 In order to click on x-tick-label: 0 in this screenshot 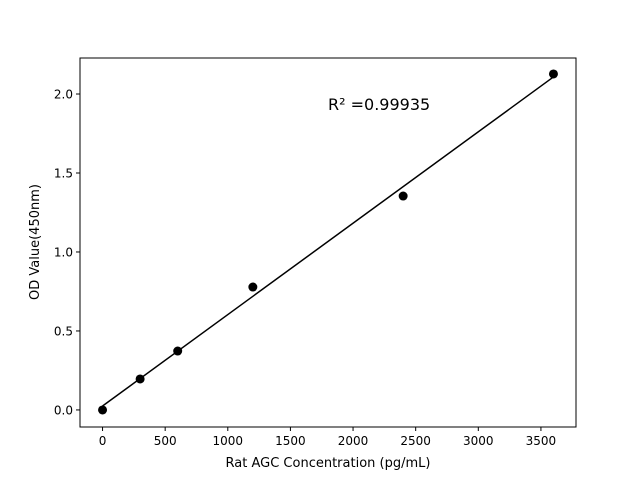, I will do `click(103, 441)`.